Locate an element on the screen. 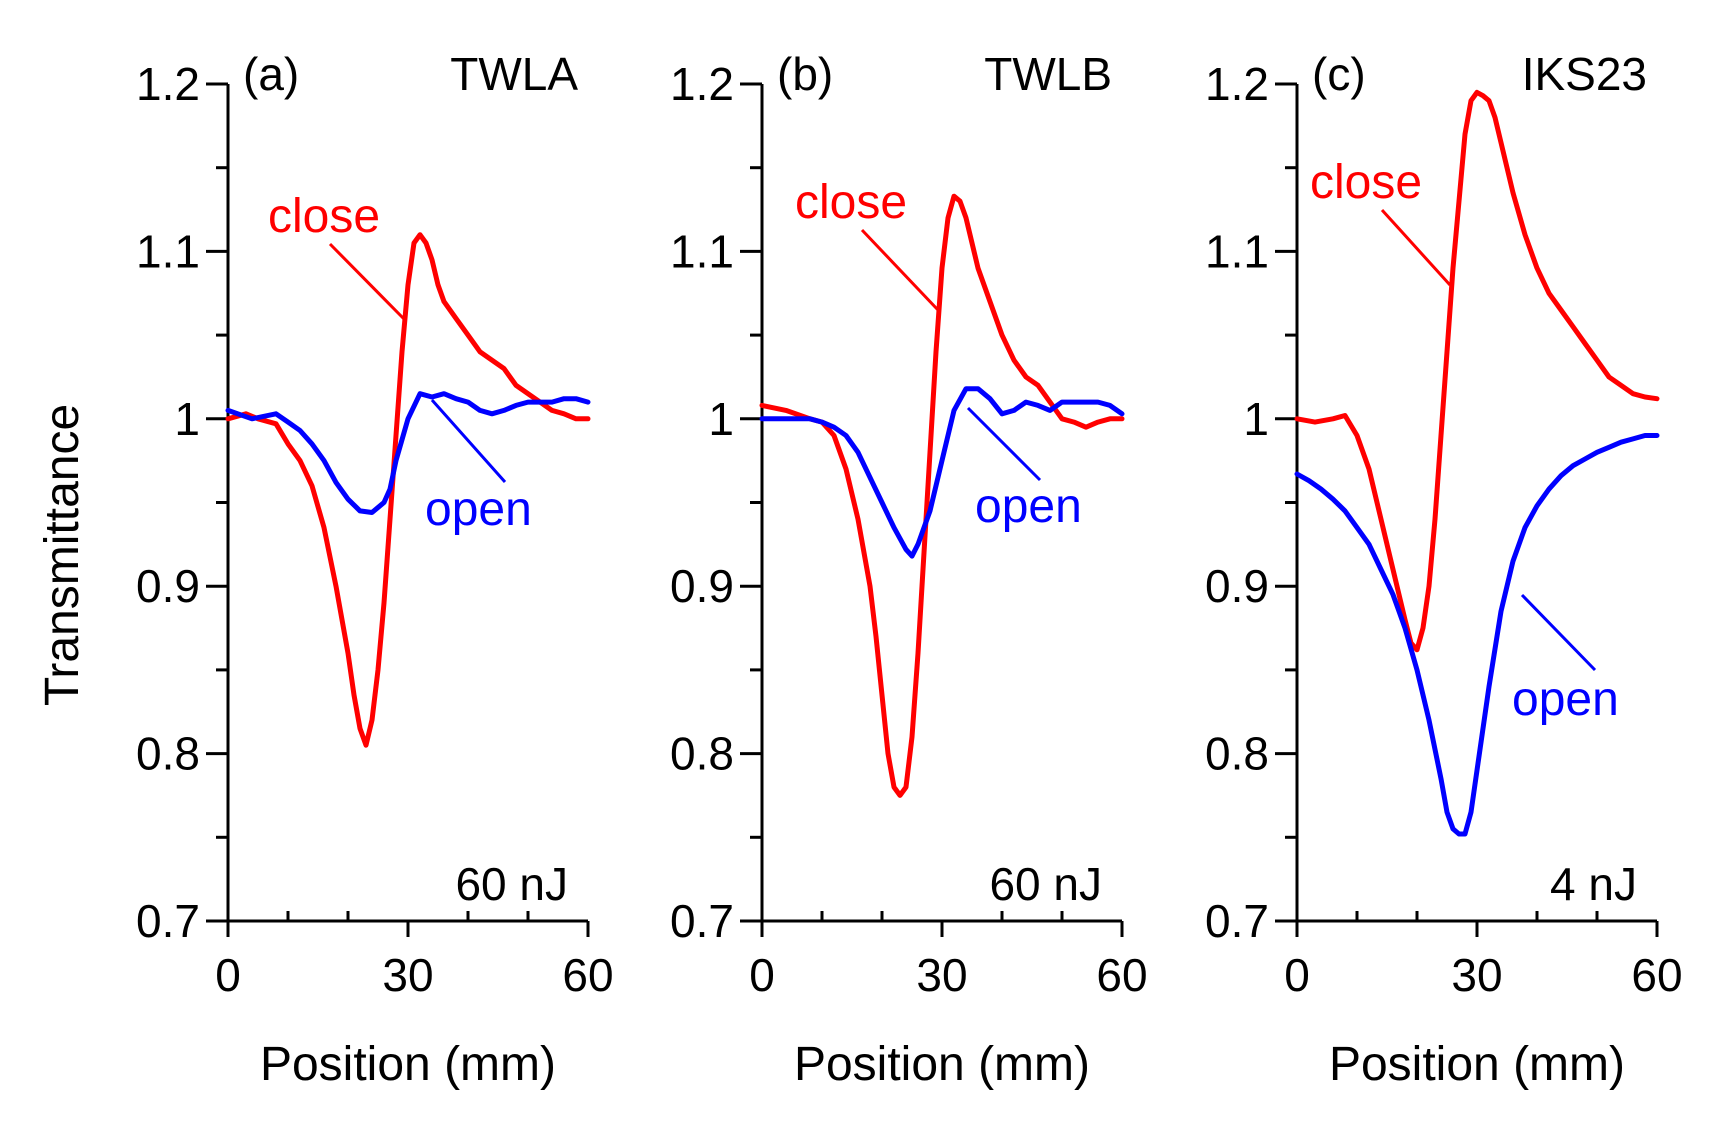  pulse-energy: 4 nJ is located at coordinates (1593, 884).